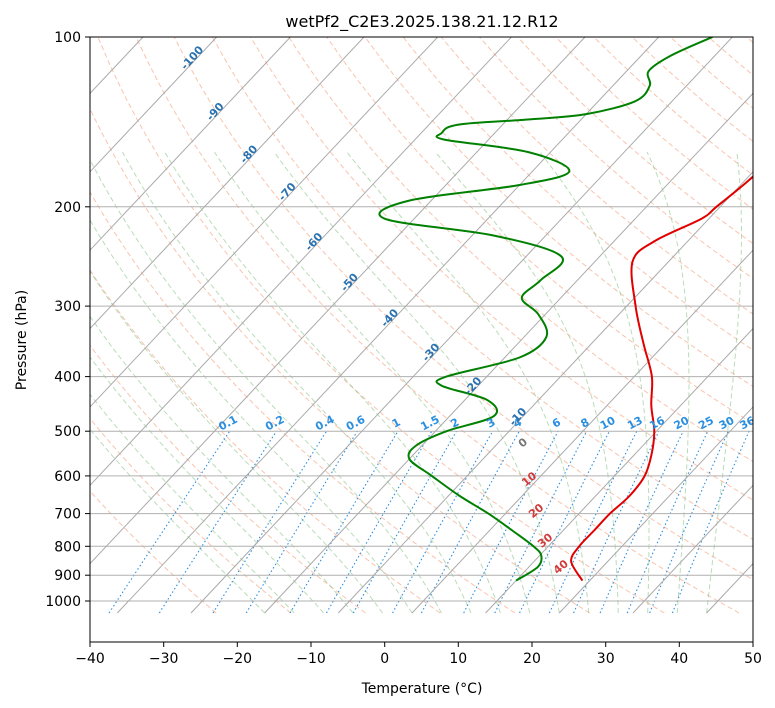 Image resolution: width=775 pixels, height=708 pixels. Describe the element at coordinates (635, 423) in the screenshot. I see `mixing-ratio-label: 13` at that location.